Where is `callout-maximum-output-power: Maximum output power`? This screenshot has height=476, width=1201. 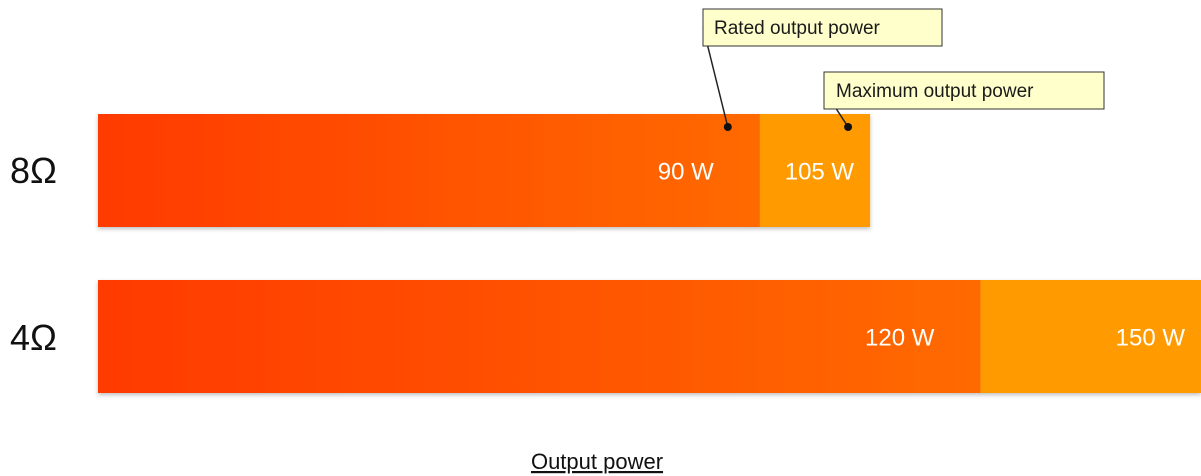
callout-maximum-output-power: Maximum output power is located at coordinates (964, 101).